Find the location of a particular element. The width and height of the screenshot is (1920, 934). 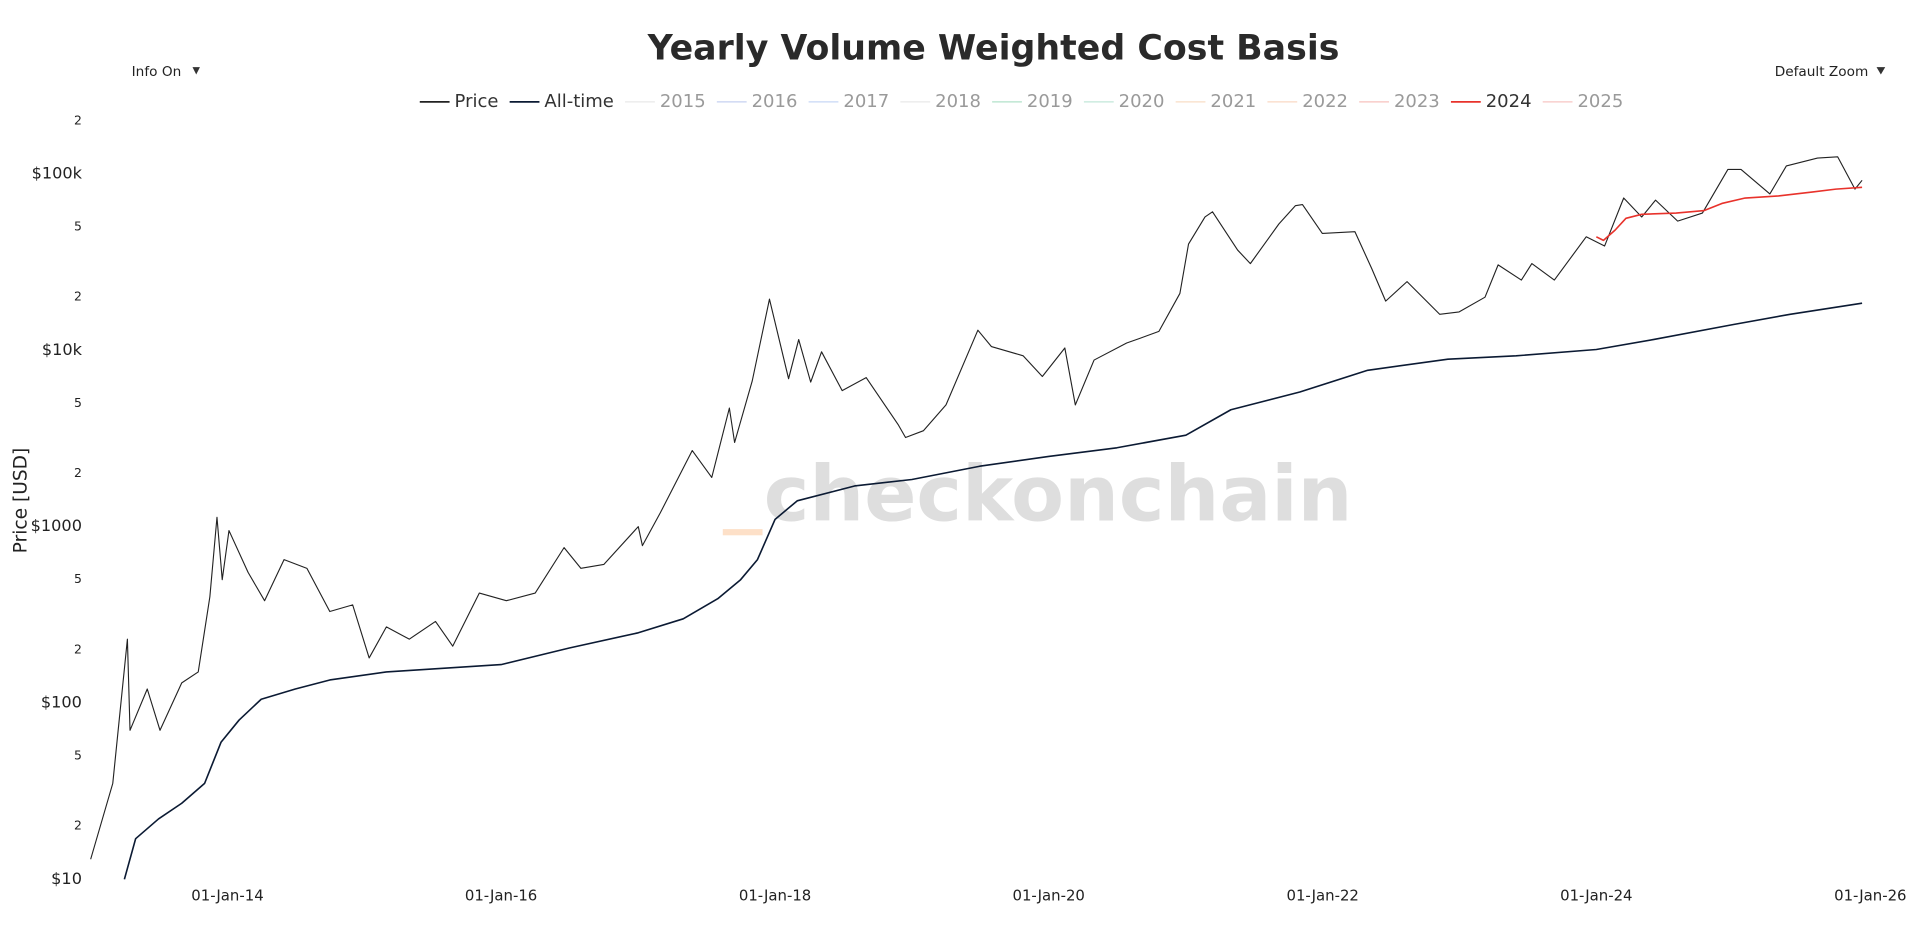

legend-item: 2022 is located at coordinates (1307, 101).